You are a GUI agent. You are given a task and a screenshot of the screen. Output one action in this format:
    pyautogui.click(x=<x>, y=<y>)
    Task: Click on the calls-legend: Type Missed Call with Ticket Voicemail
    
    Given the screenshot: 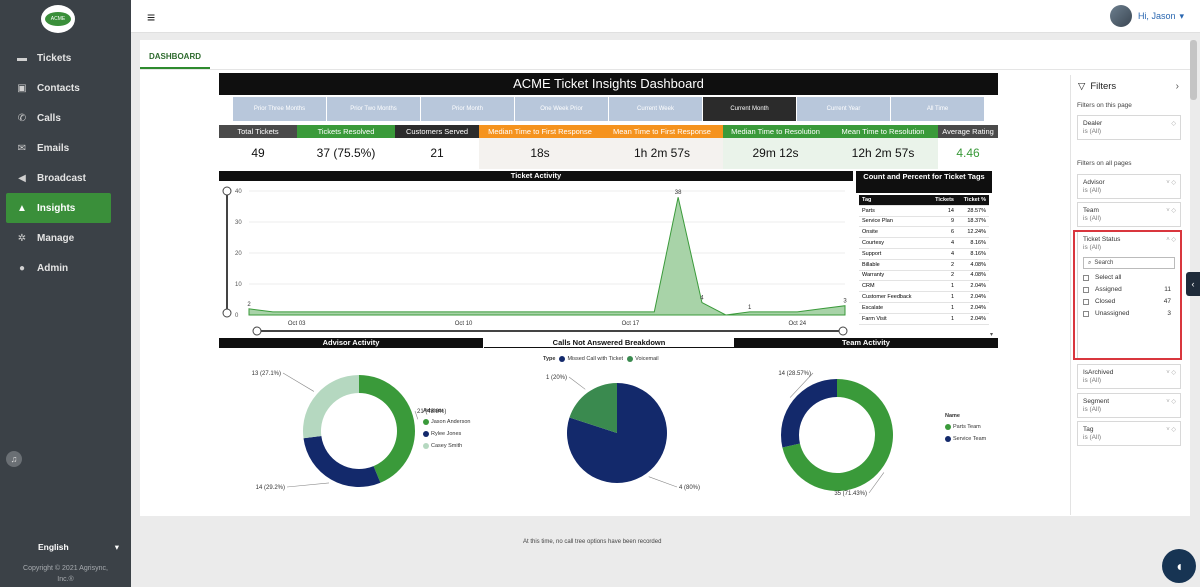 What is the action you would take?
    pyautogui.click(x=603, y=359)
    